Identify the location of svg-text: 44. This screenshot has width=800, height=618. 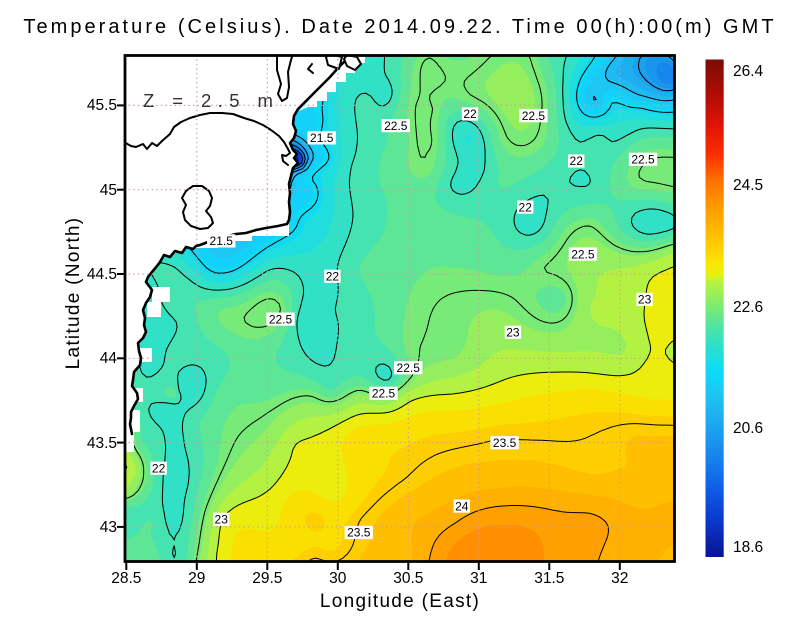
(109, 358).